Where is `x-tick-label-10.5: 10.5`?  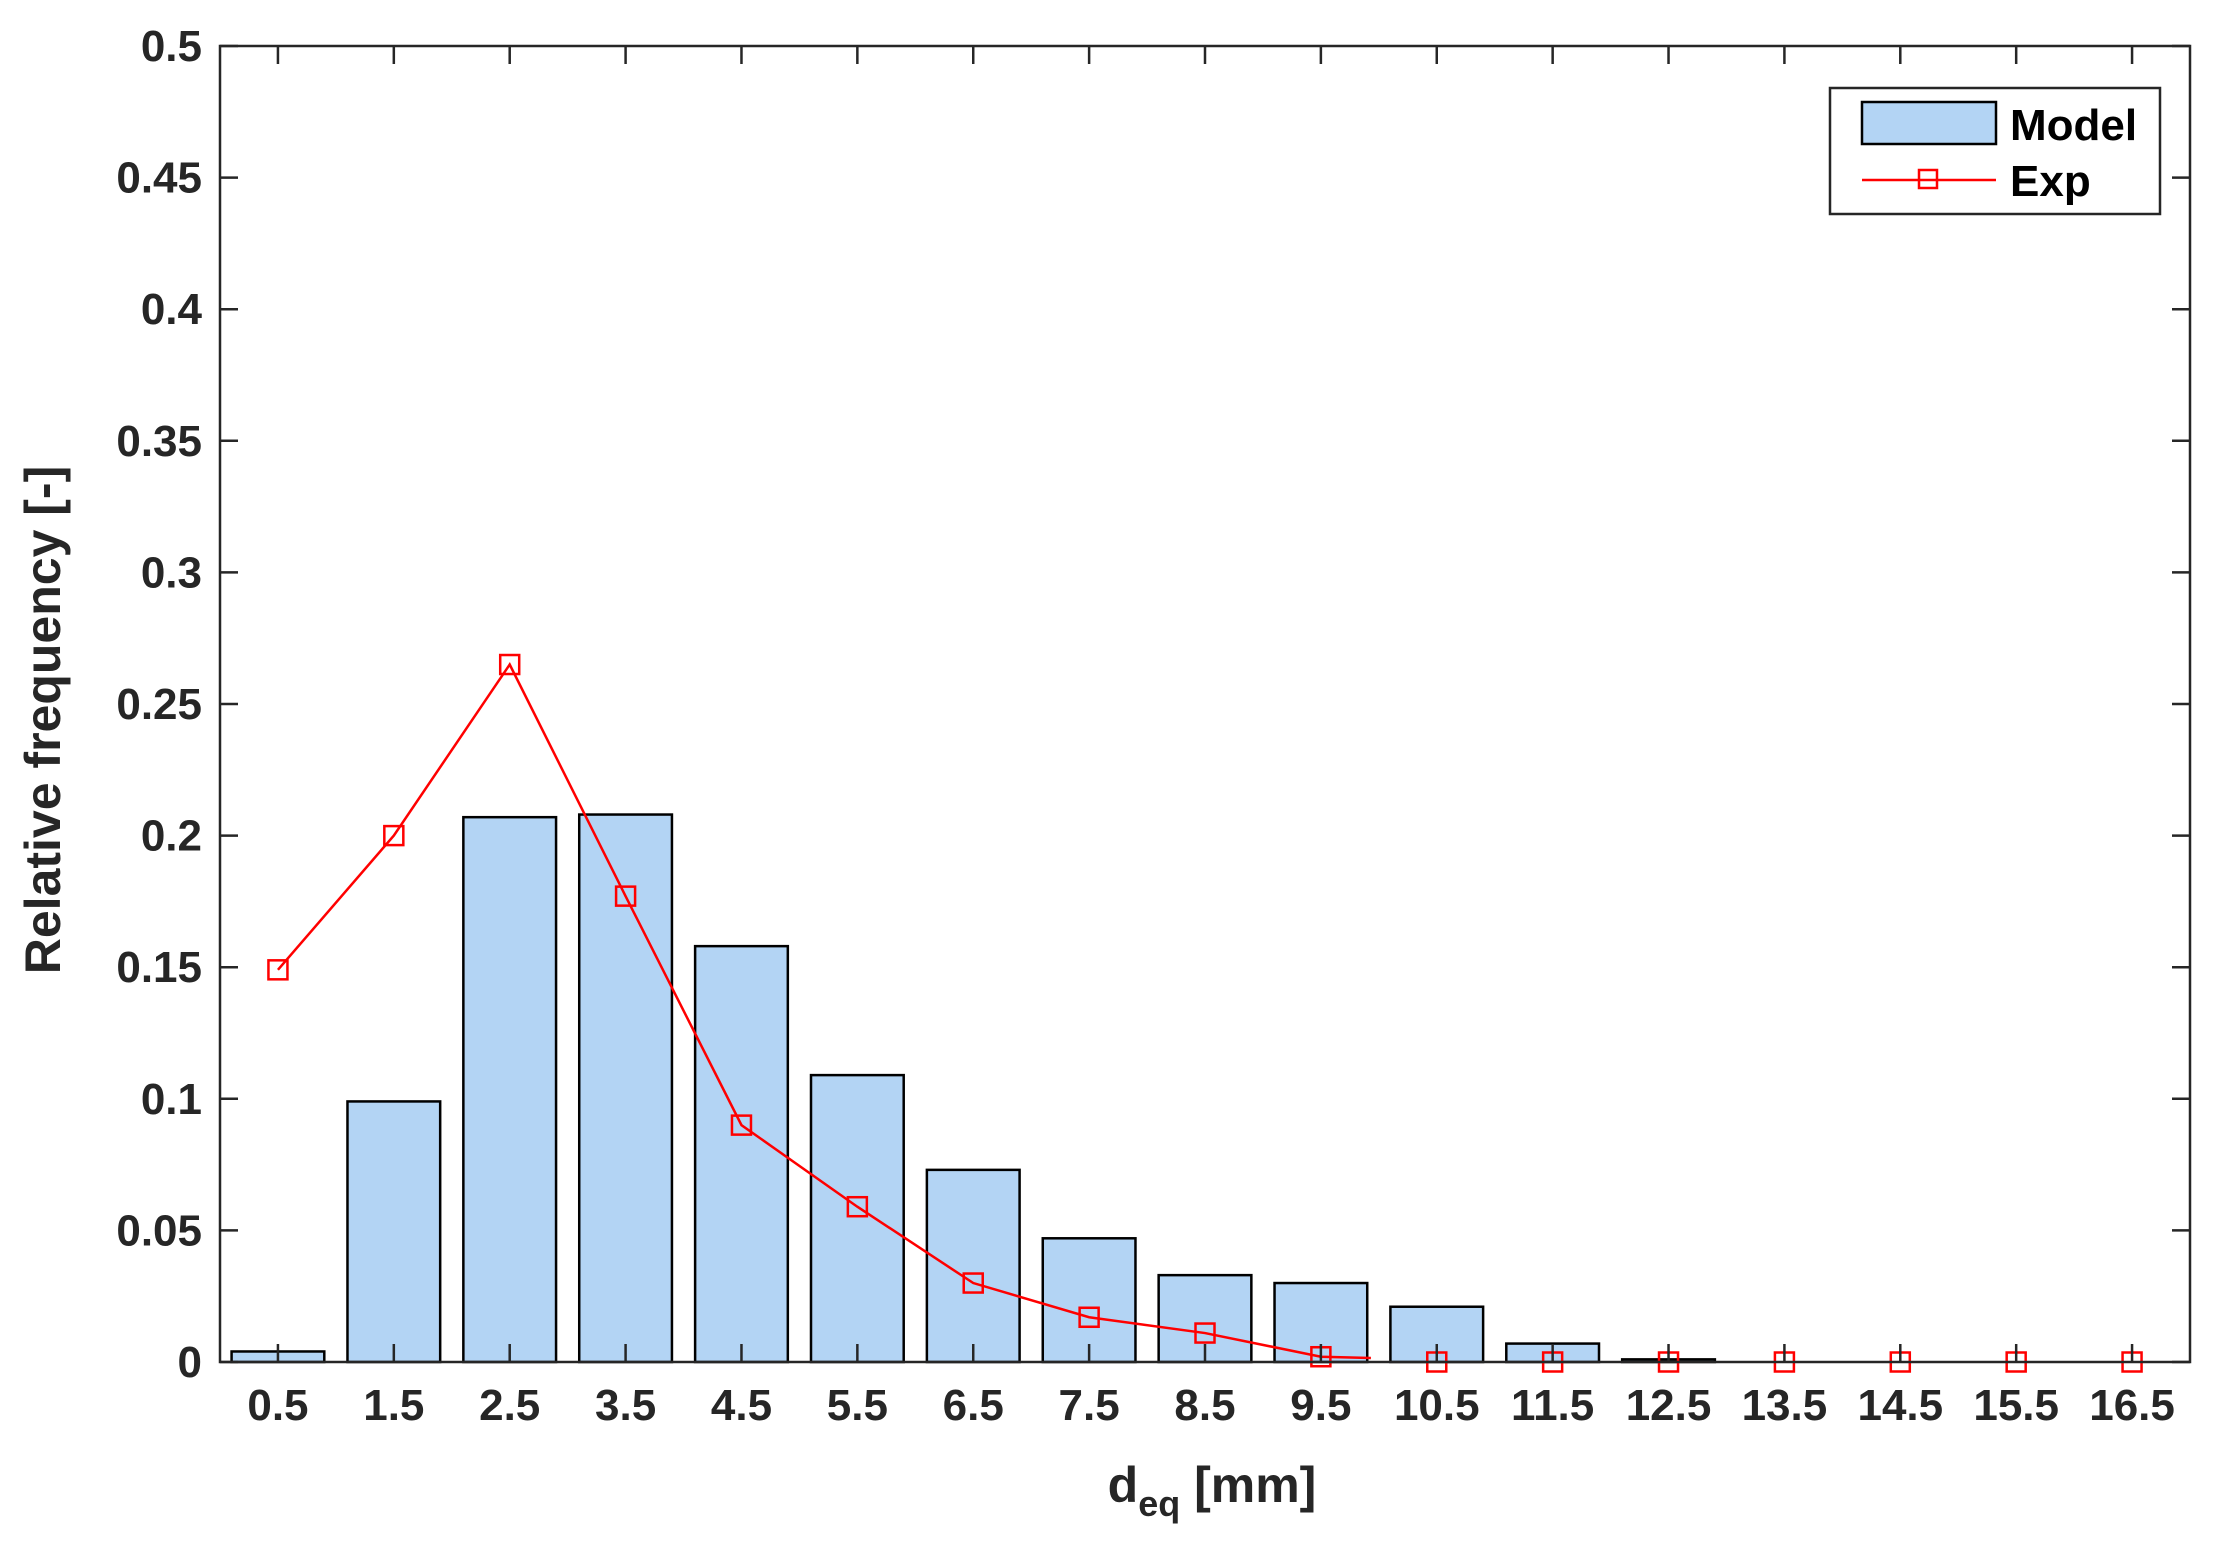
x-tick-label-10.5: 10.5 is located at coordinates (1437, 1405).